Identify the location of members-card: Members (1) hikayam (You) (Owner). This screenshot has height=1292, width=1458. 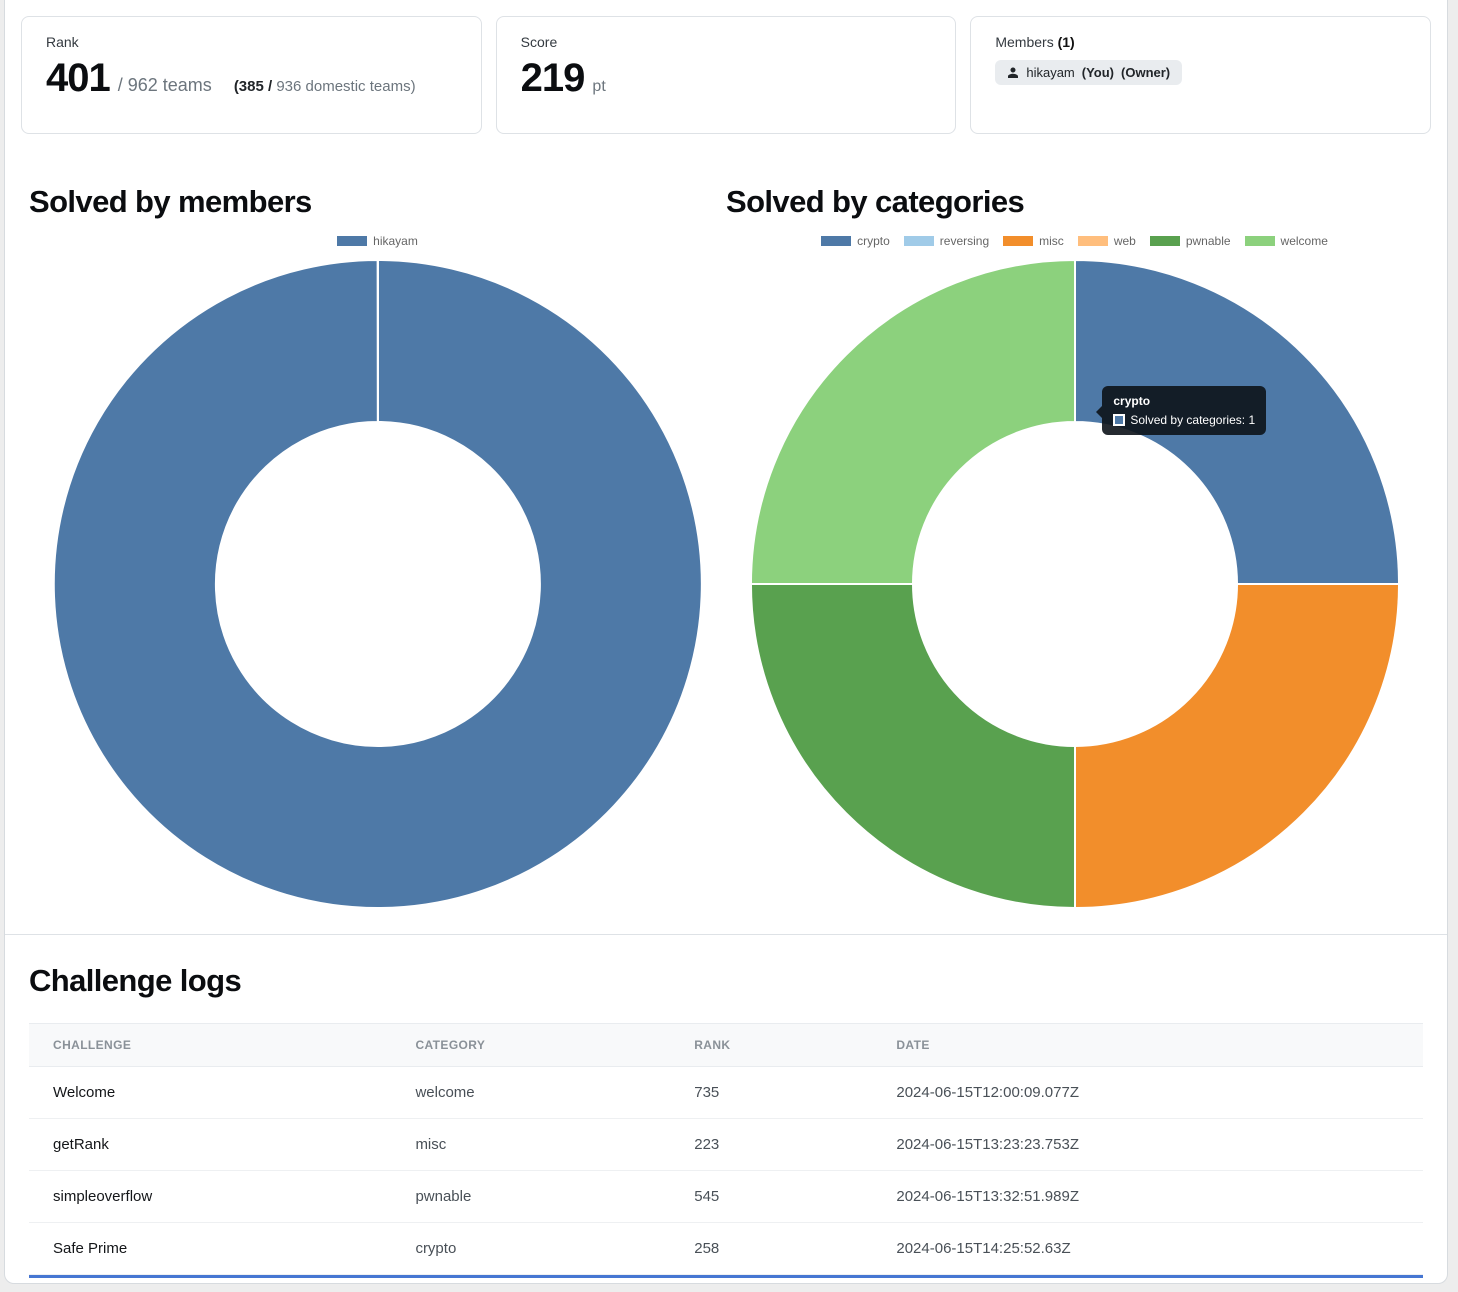
(1201, 75).